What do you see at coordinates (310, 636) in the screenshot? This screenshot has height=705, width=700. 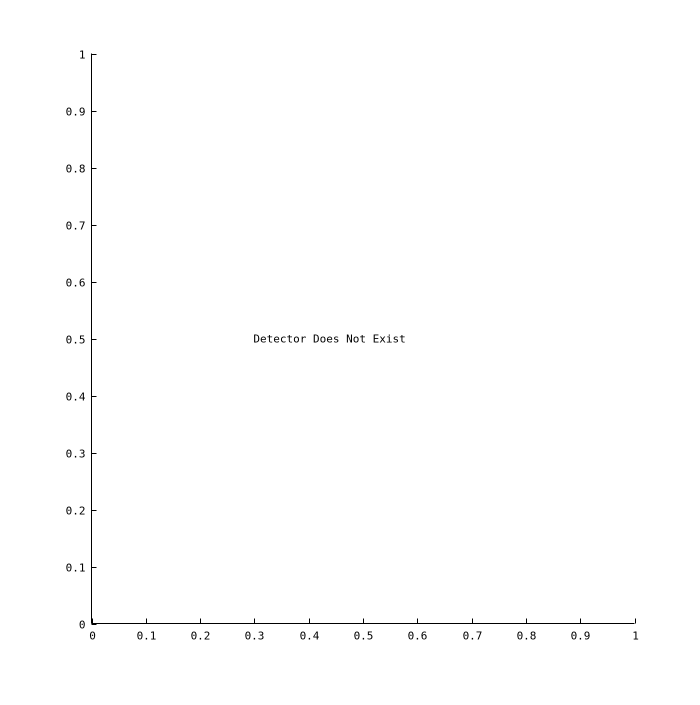 I see `x-tick-label: 0.4` at bounding box center [310, 636].